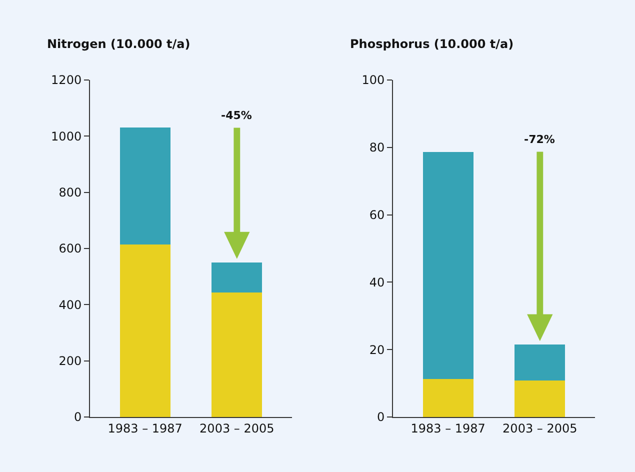 The height and width of the screenshot is (472, 635). I want to click on y-tick-label: 600, so click(70, 249).